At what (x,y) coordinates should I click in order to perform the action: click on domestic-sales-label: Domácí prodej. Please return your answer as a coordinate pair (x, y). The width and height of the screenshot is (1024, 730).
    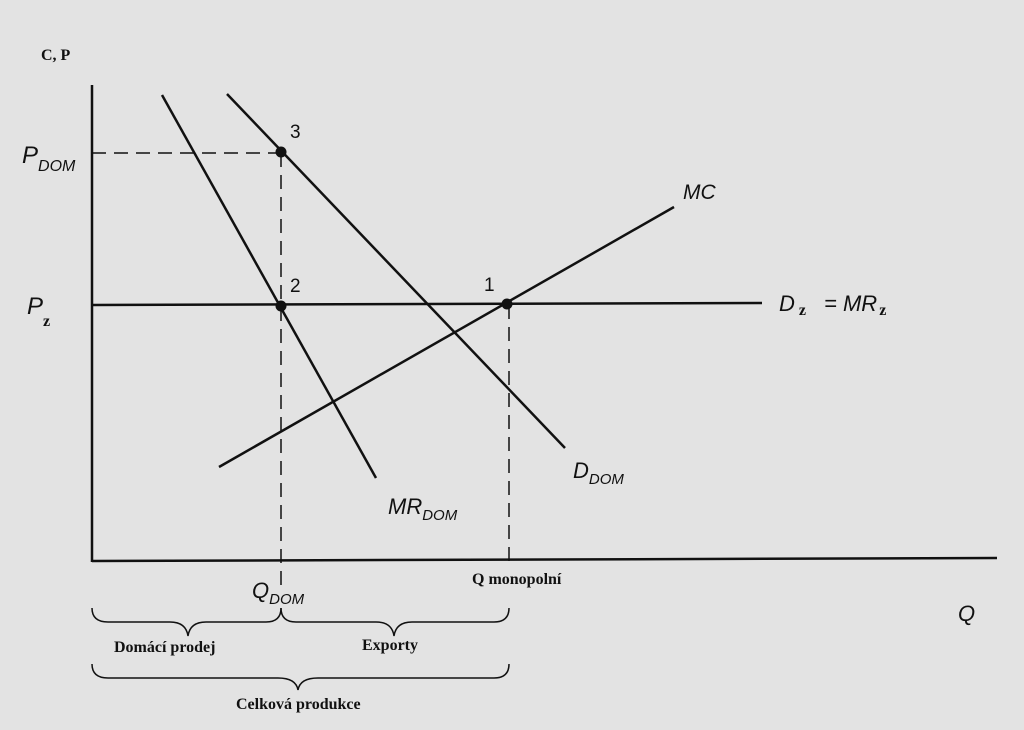
    Looking at the image, I should click on (164, 647).